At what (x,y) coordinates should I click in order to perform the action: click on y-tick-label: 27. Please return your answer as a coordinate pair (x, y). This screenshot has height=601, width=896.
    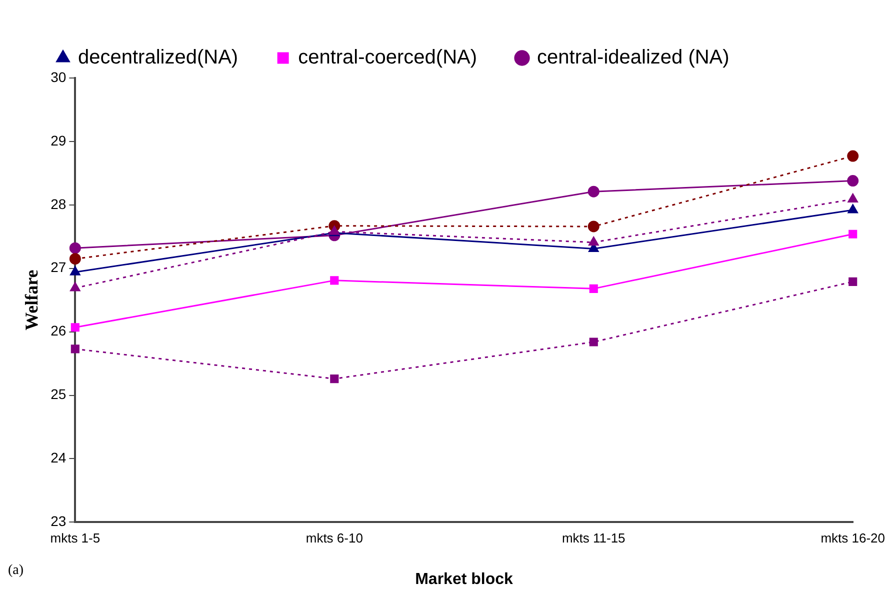
    Looking at the image, I should click on (58, 267).